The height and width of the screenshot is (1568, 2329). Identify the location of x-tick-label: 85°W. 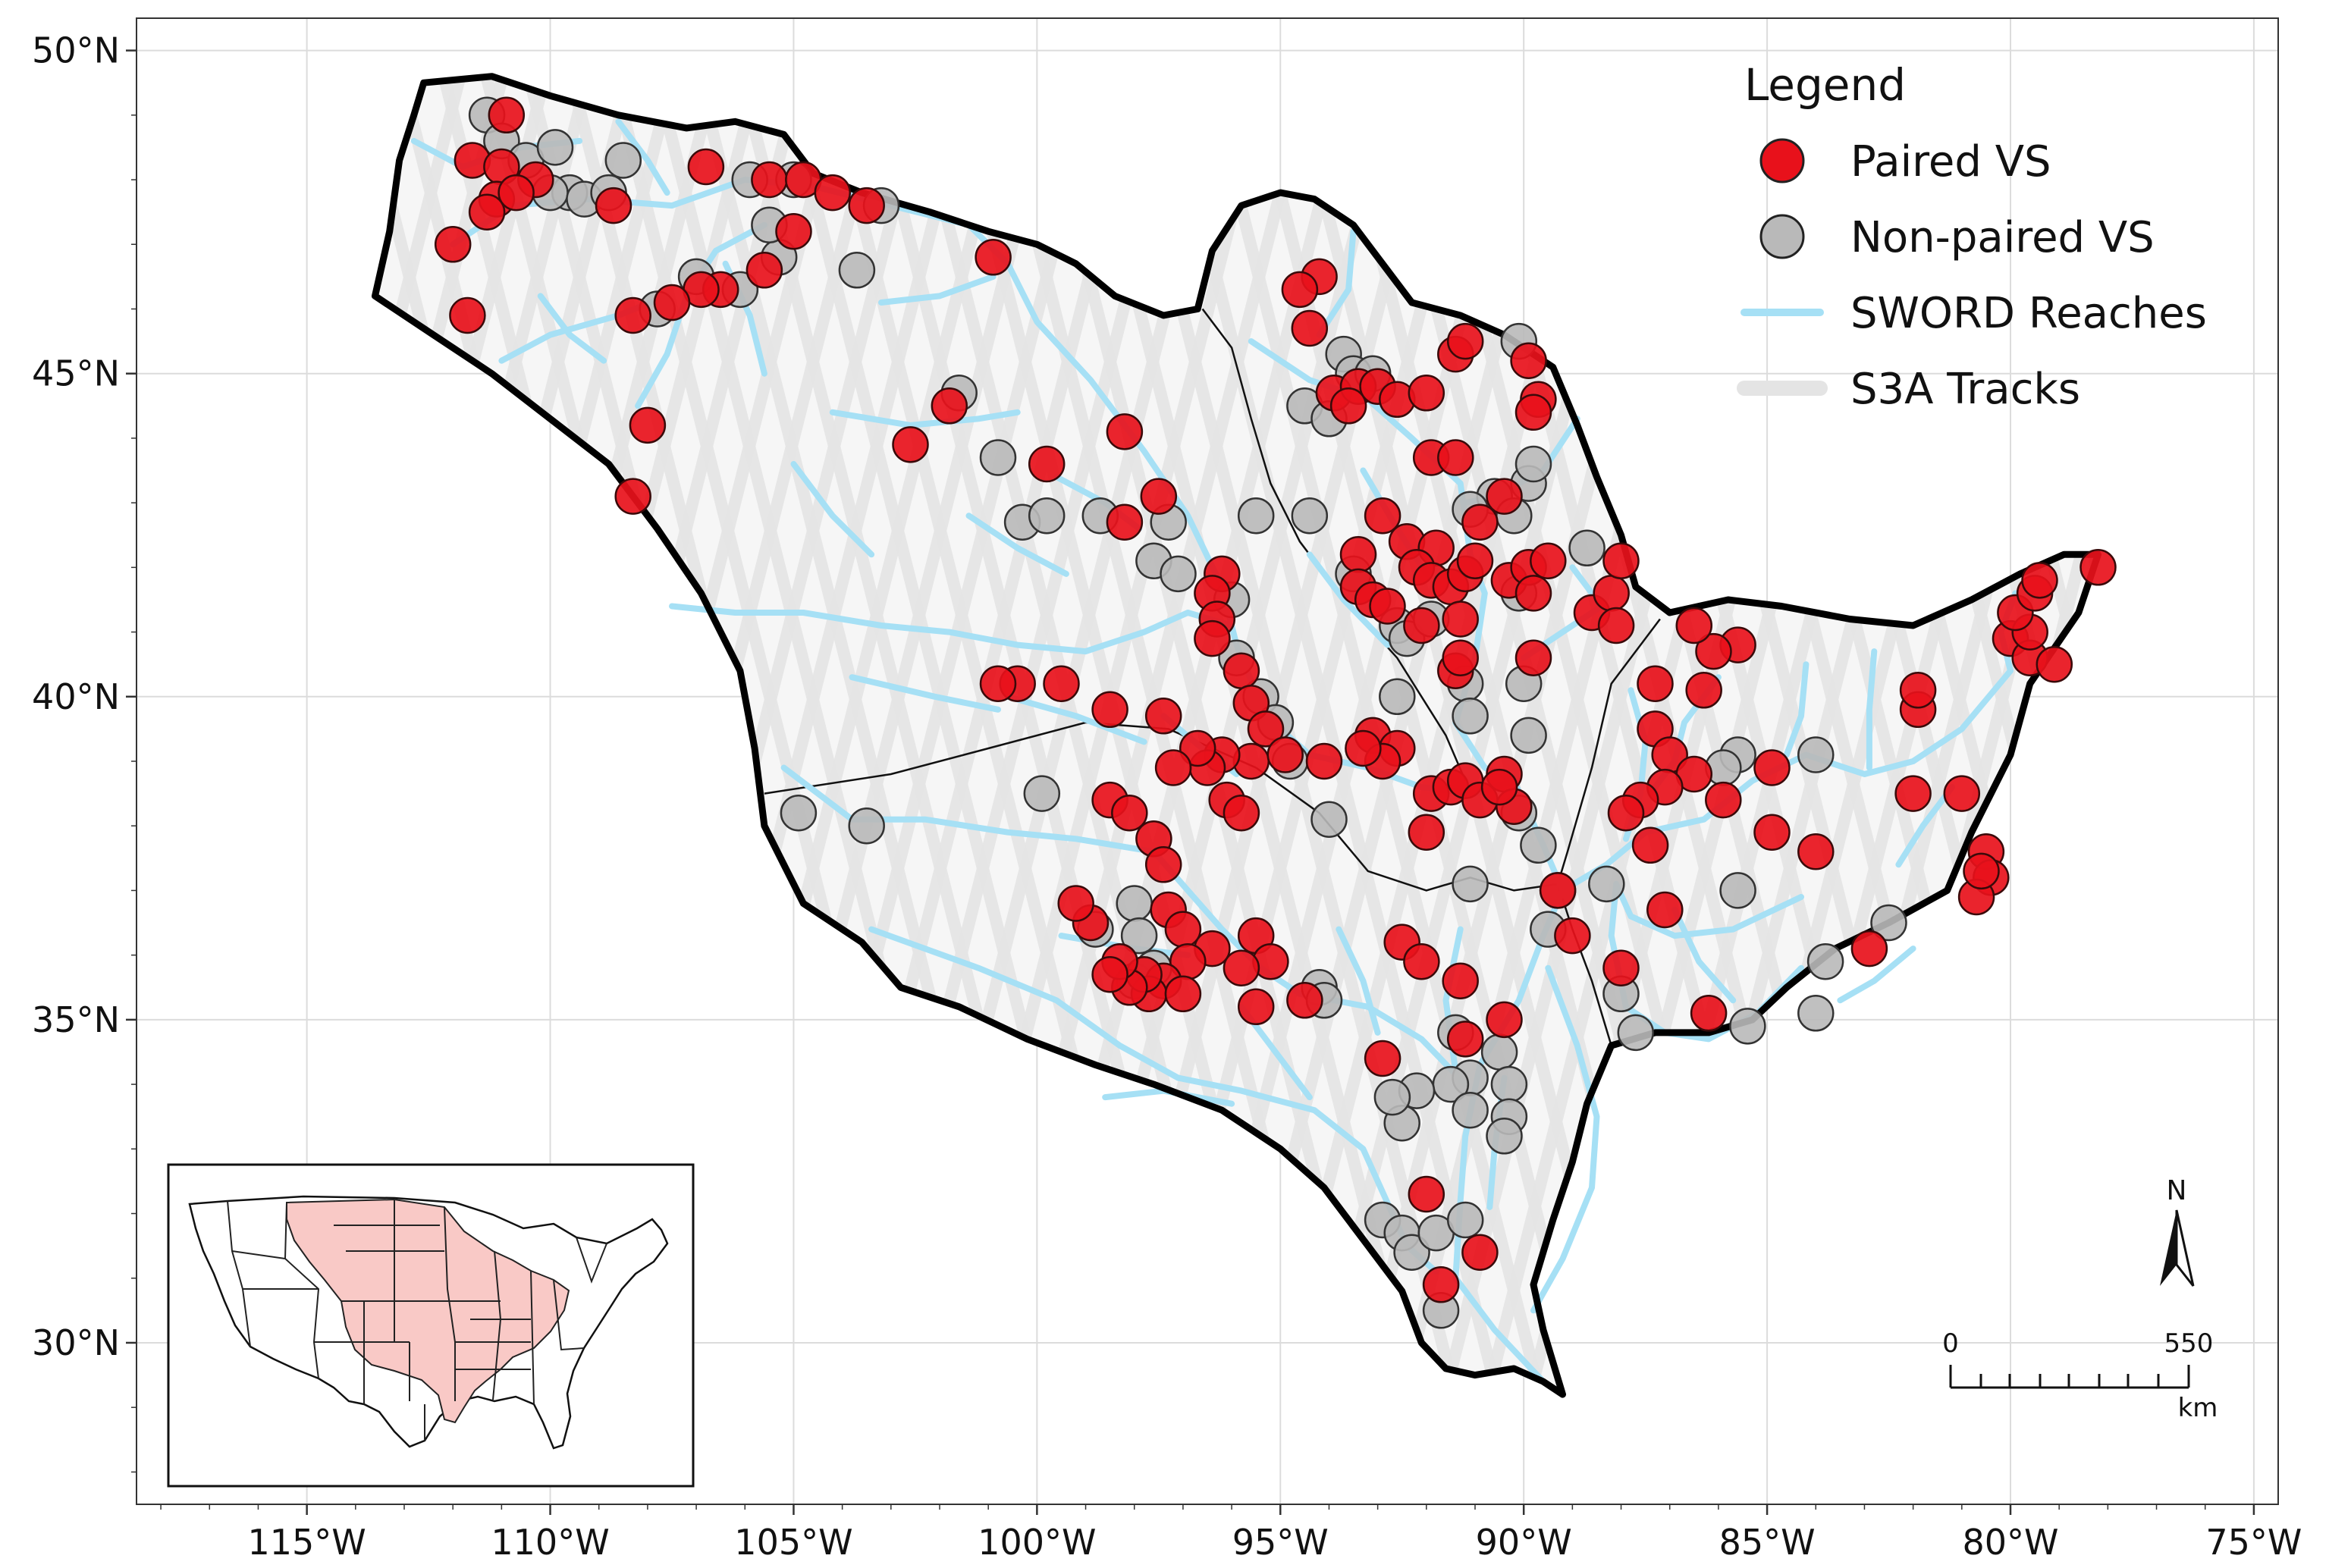
(1767, 1543).